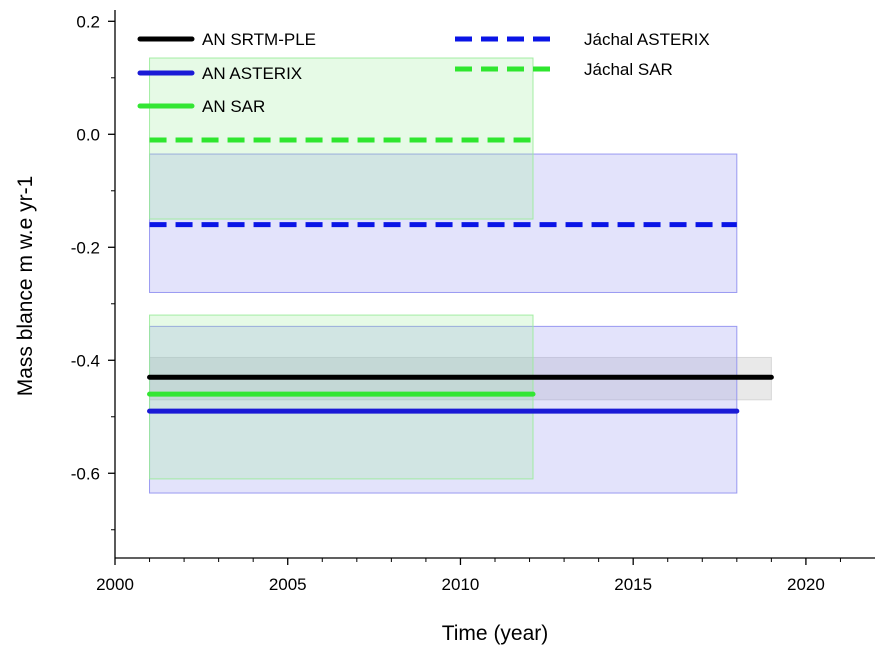 The image size is (879, 651). Describe the element at coordinates (233, 106) in the screenshot. I see `legend-label-2: AN SAR` at that location.